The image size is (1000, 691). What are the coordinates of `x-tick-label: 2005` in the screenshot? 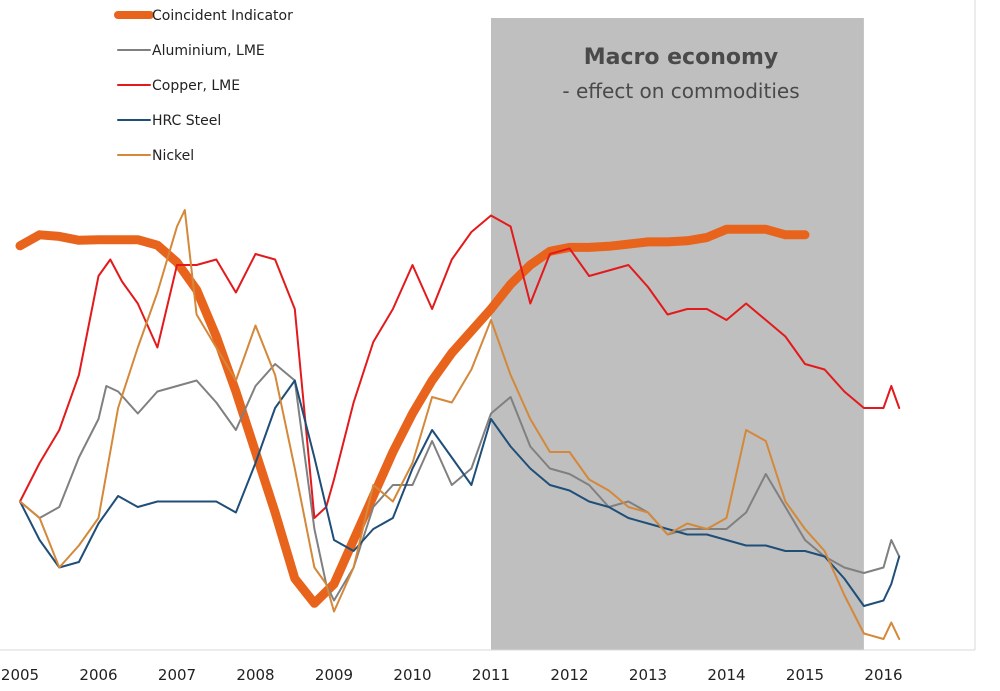 It's located at (20, 675).